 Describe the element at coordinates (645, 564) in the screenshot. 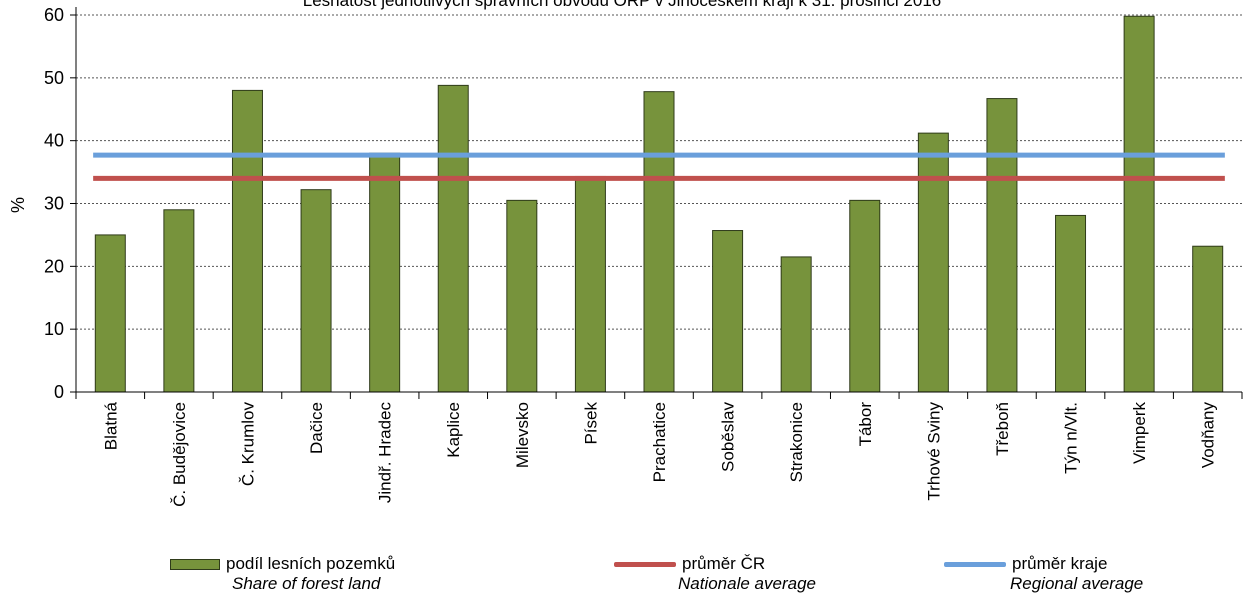

I see `legend-national-swatch` at that location.